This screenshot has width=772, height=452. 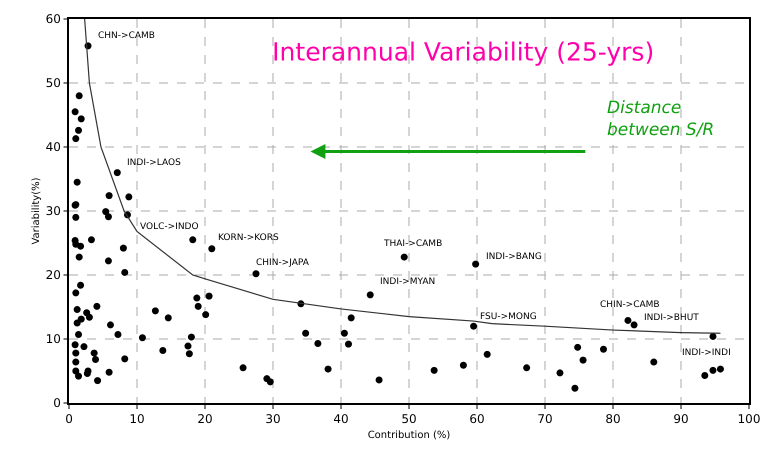 What do you see at coordinates (53, 211) in the screenshot?
I see `y-tick-label: 30` at bounding box center [53, 211].